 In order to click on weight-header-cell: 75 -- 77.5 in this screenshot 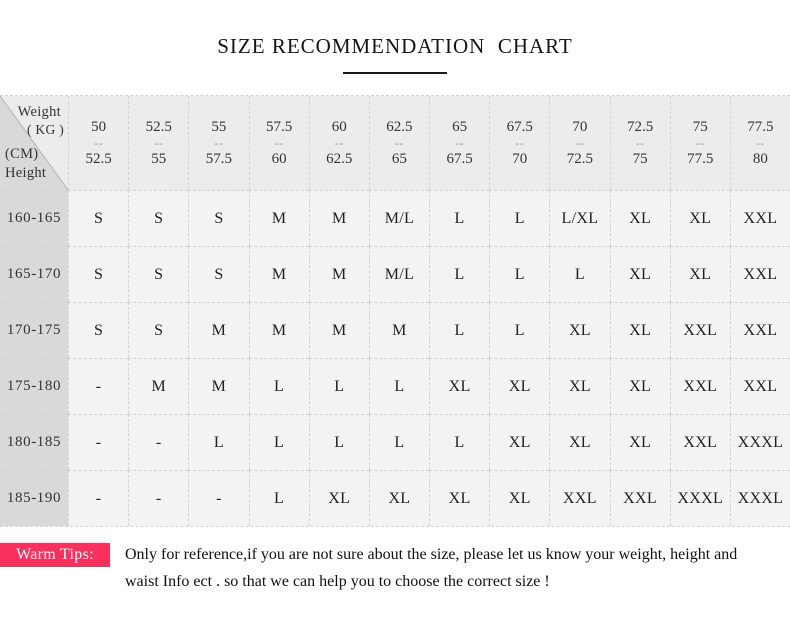, I will do `click(699, 143)`.